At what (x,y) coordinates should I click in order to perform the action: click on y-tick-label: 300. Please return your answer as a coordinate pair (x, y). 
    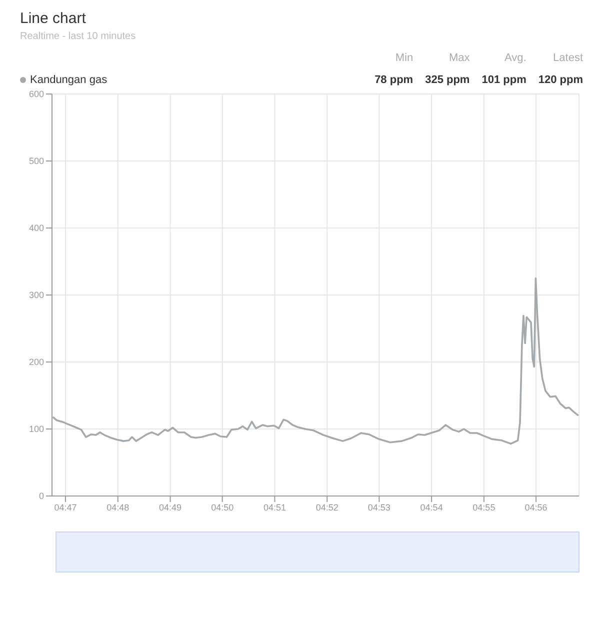
    Looking at the image, I should click on (36, 295).